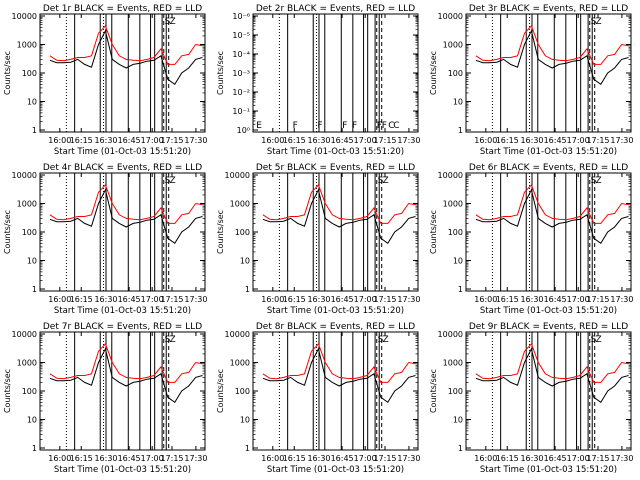 The width and height of the screenshot is (640, 480). I want to click on flag-letter: E, so click(259, 126).